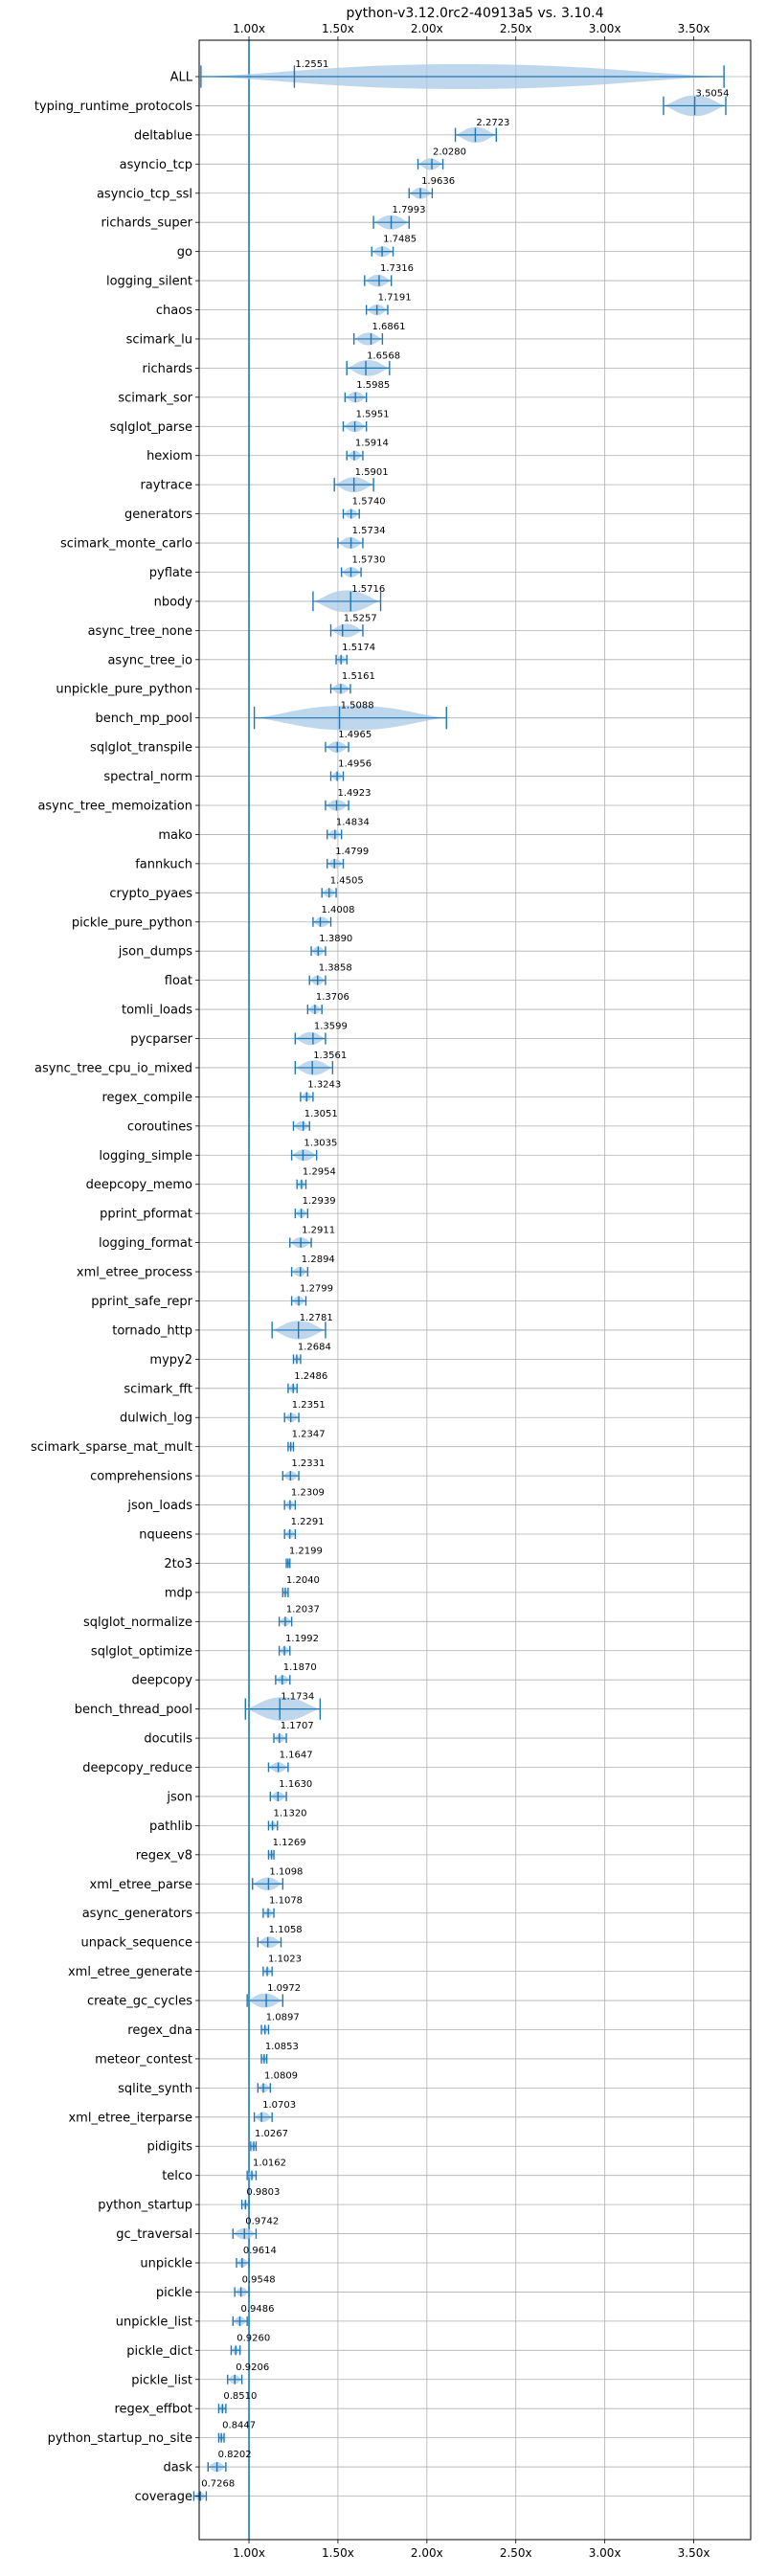  I want to click on value-label: 1.3561, so click(330, 1056).